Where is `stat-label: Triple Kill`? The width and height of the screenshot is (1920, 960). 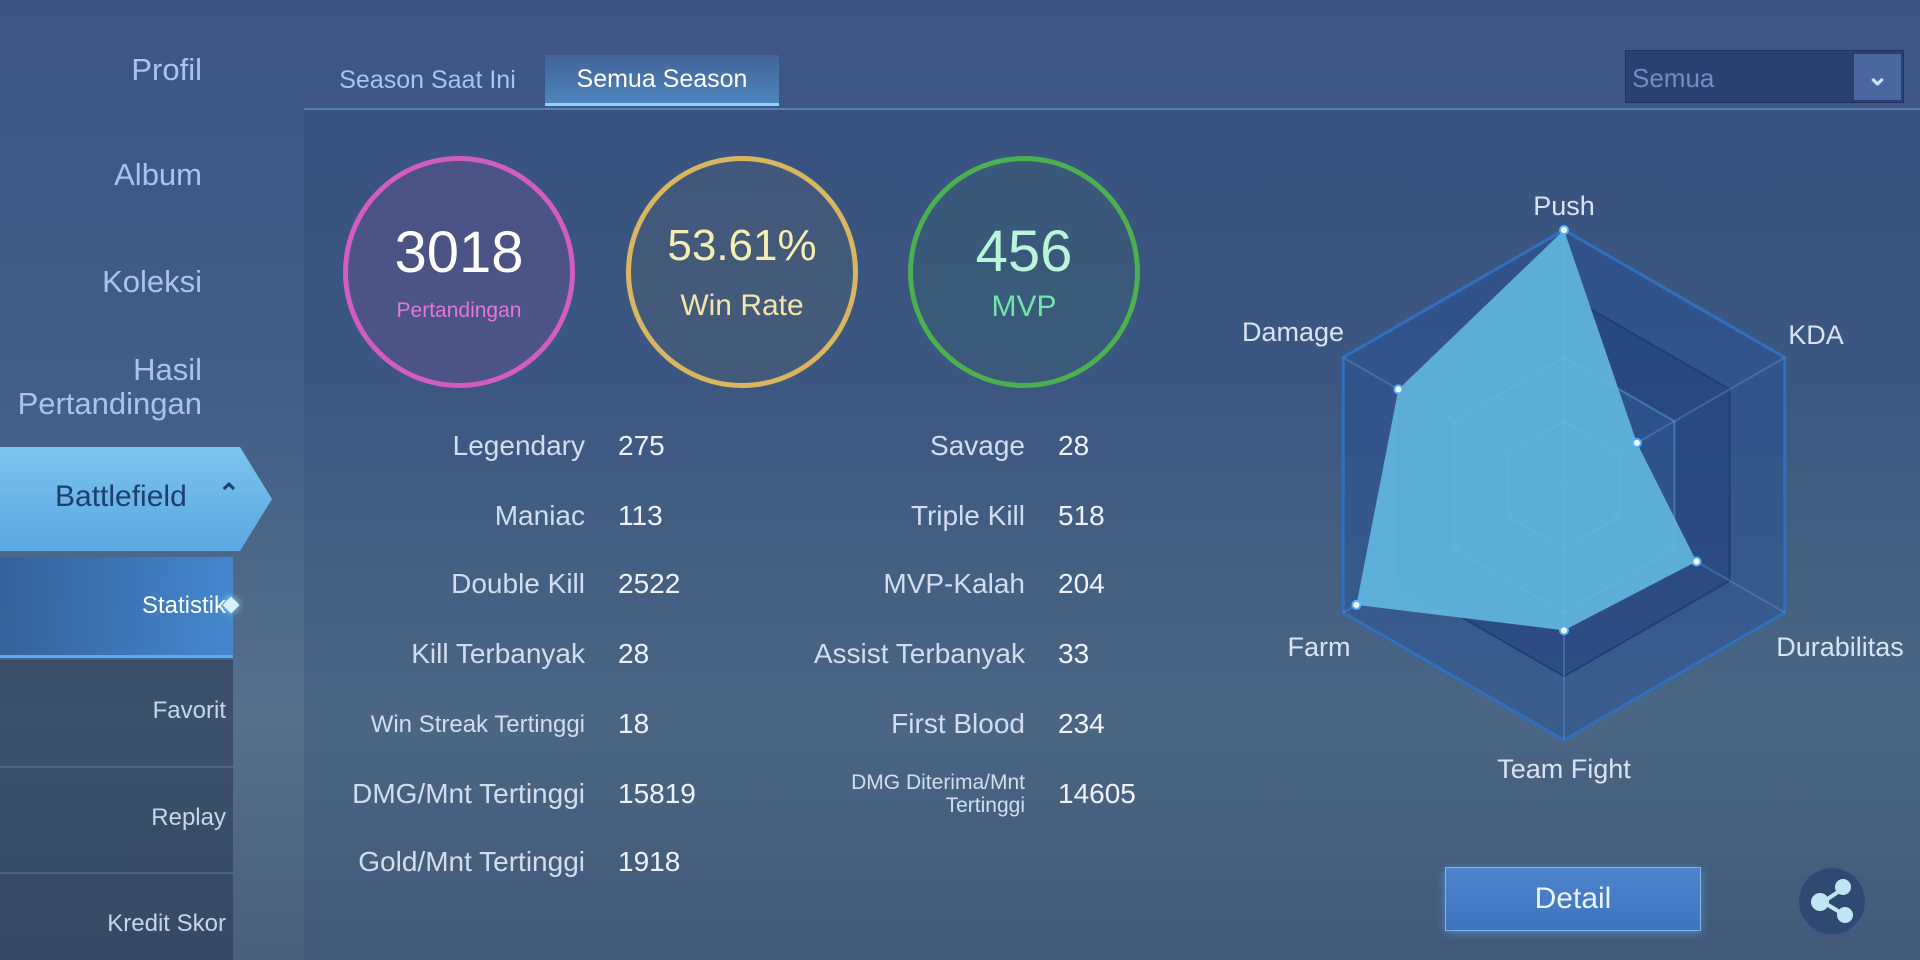
stat-label: Triple Kill is located at coordinates (967, 515).